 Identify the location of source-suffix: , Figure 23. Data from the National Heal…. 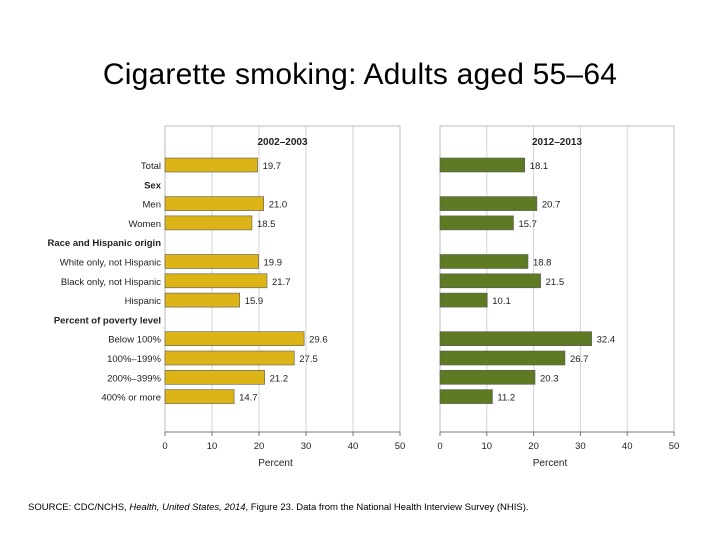
(387, 507).